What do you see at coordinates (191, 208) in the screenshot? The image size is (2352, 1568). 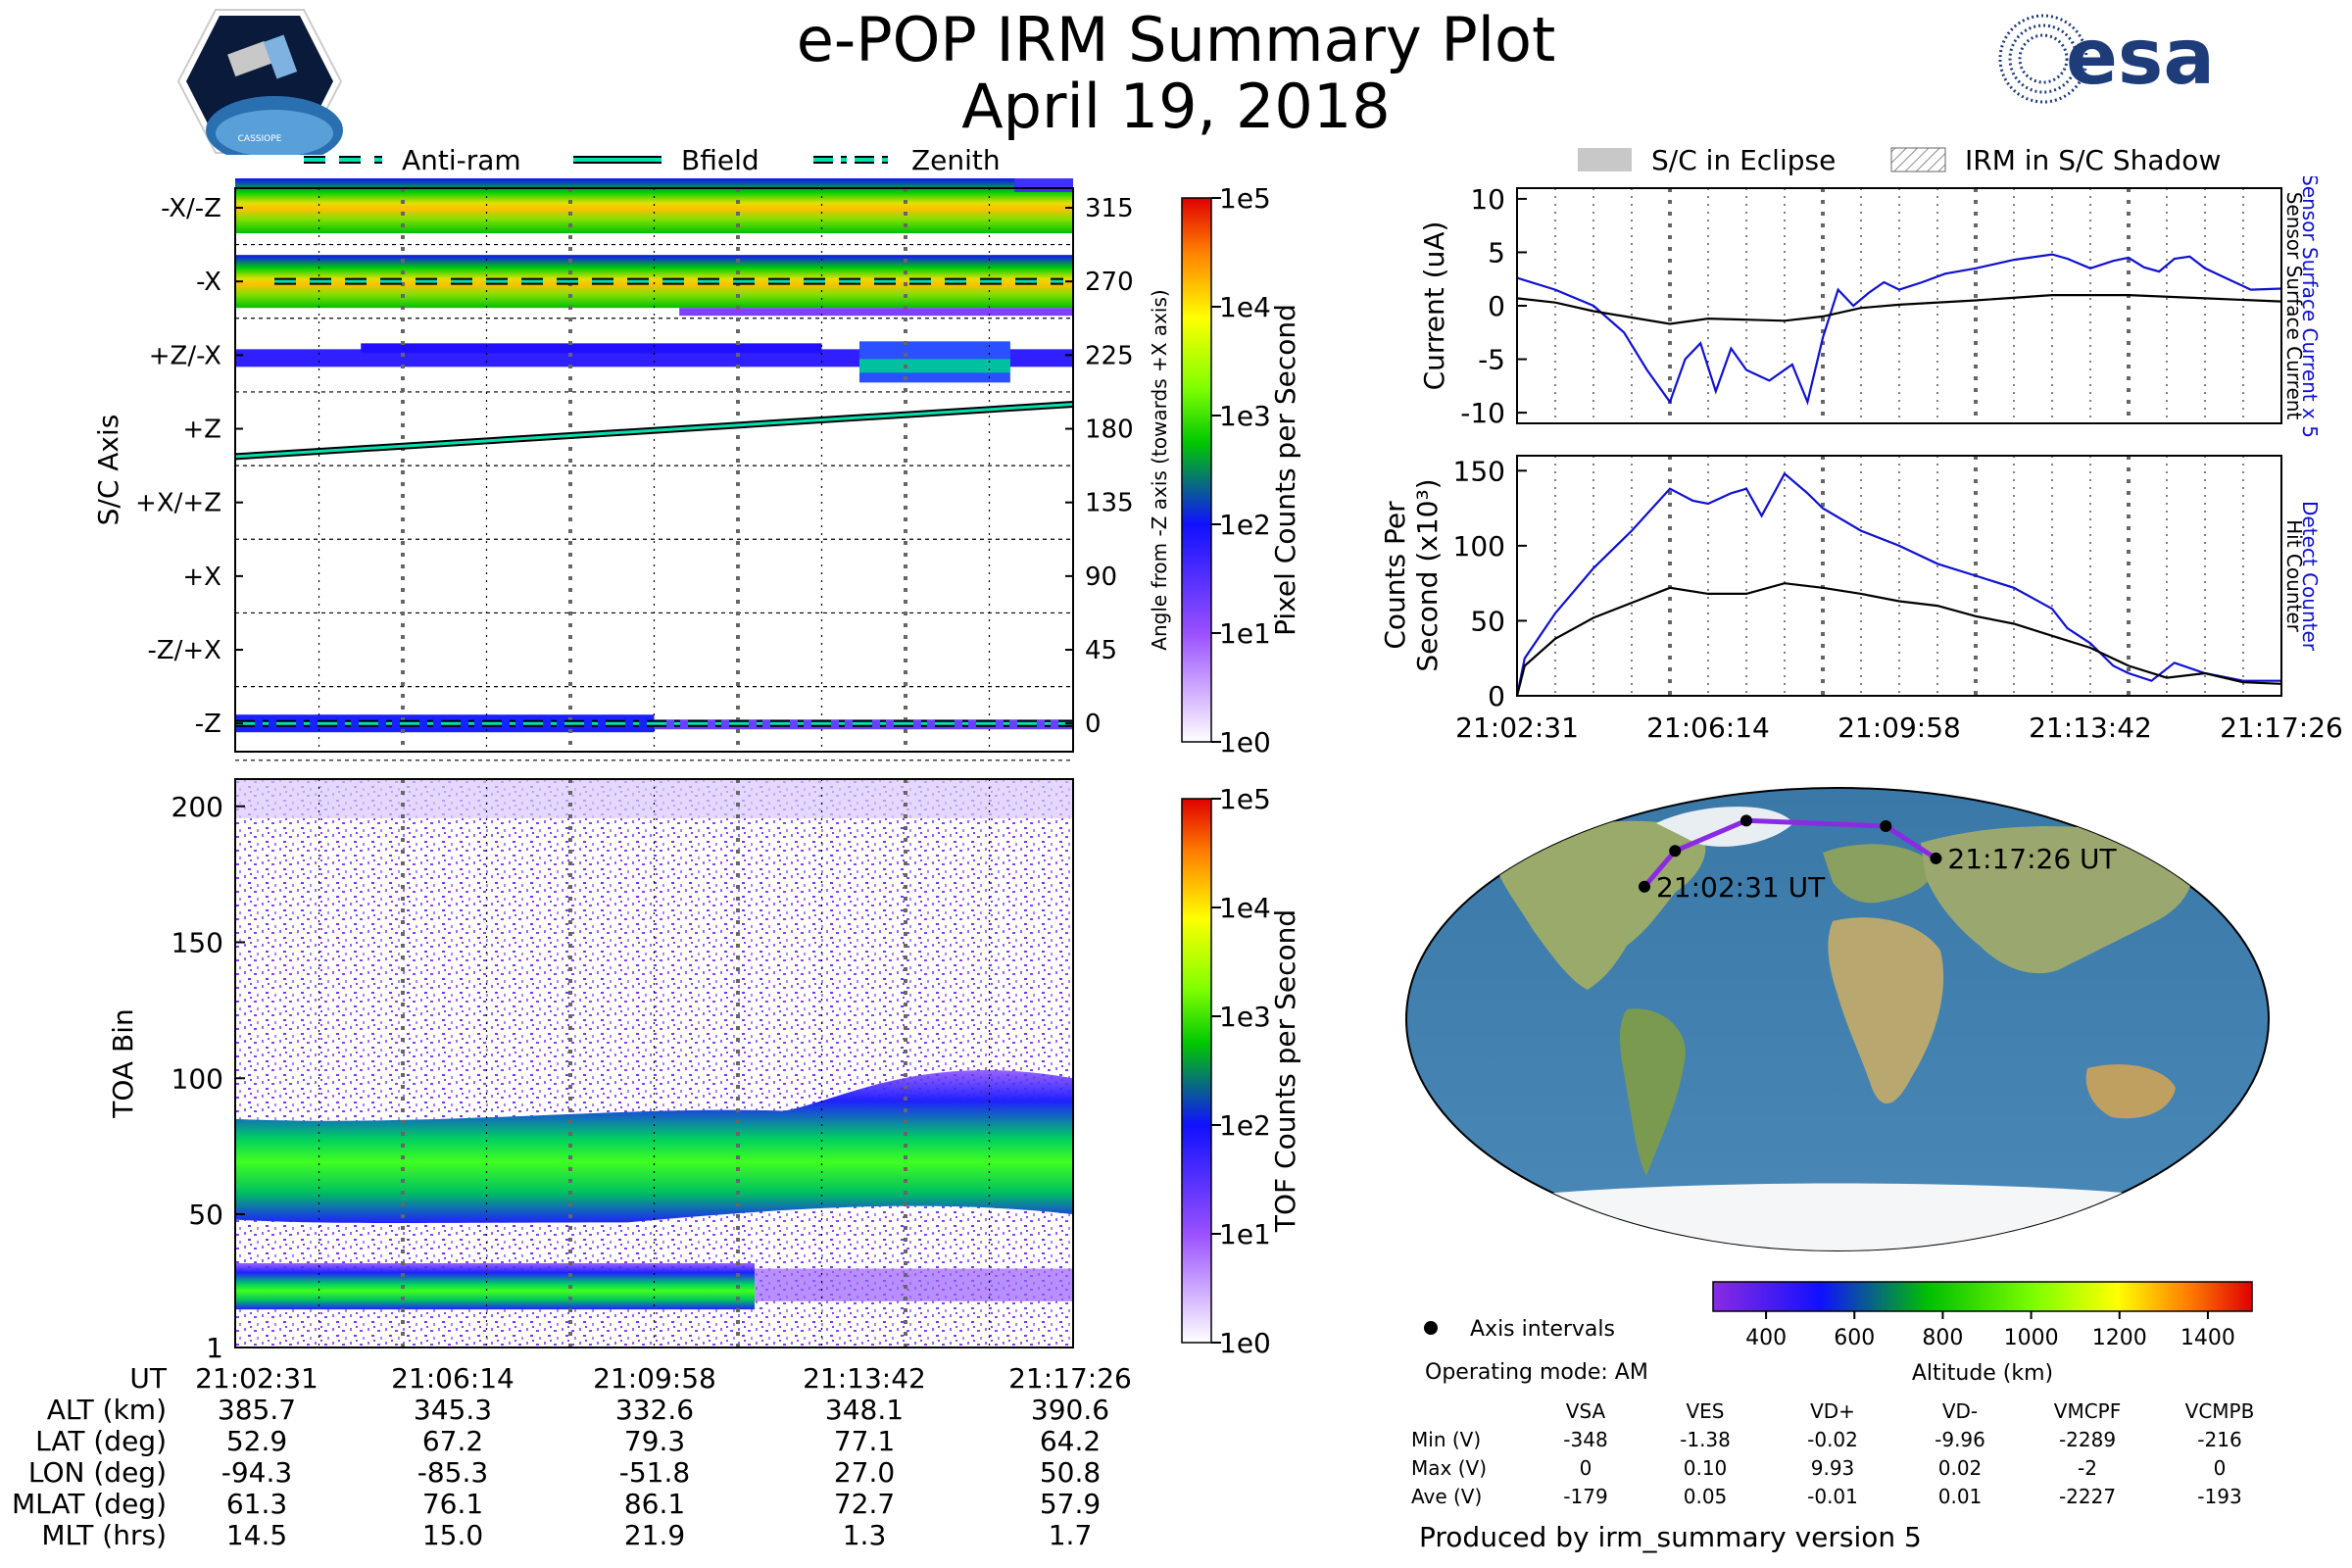 I see `pix-category-label: -X/-Z` at bounding box center [191, 208].